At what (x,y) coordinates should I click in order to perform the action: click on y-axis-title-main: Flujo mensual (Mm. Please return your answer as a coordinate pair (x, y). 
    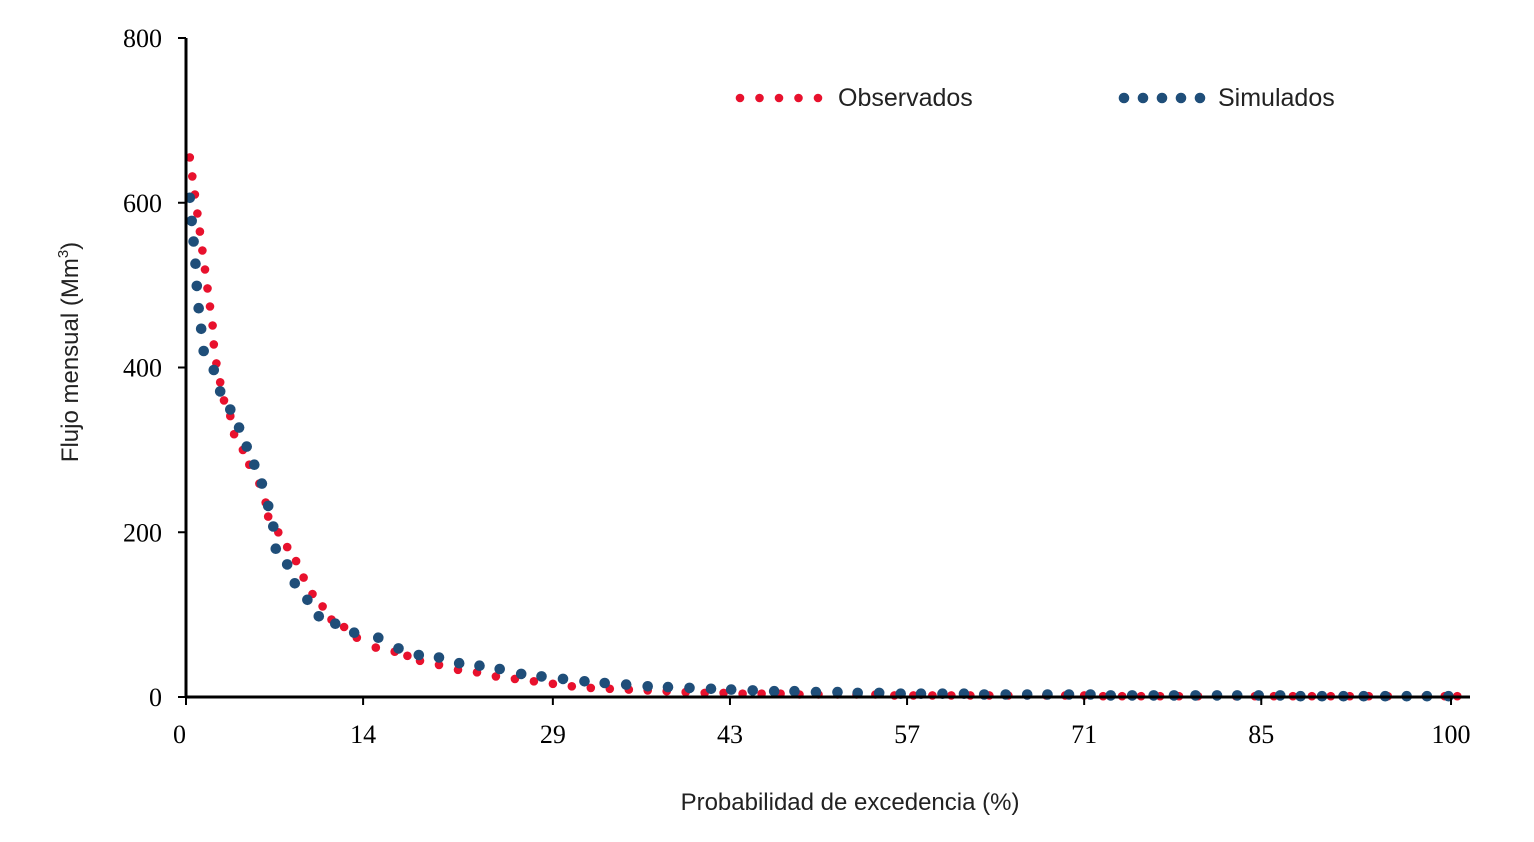
    Looking at the image, I should click on (70, 360).